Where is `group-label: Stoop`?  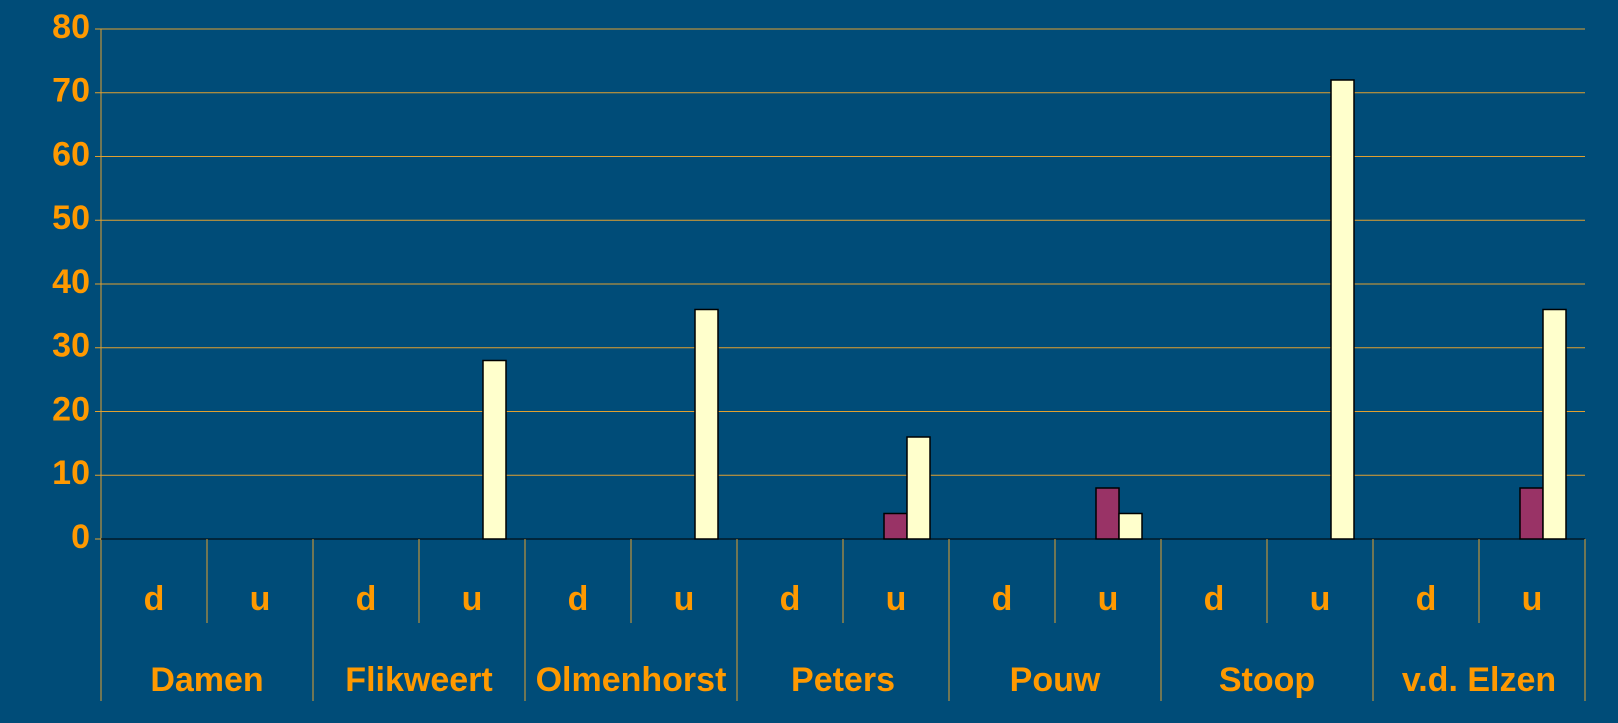
group-label: Stoop is located at coordinates (1267, 680).